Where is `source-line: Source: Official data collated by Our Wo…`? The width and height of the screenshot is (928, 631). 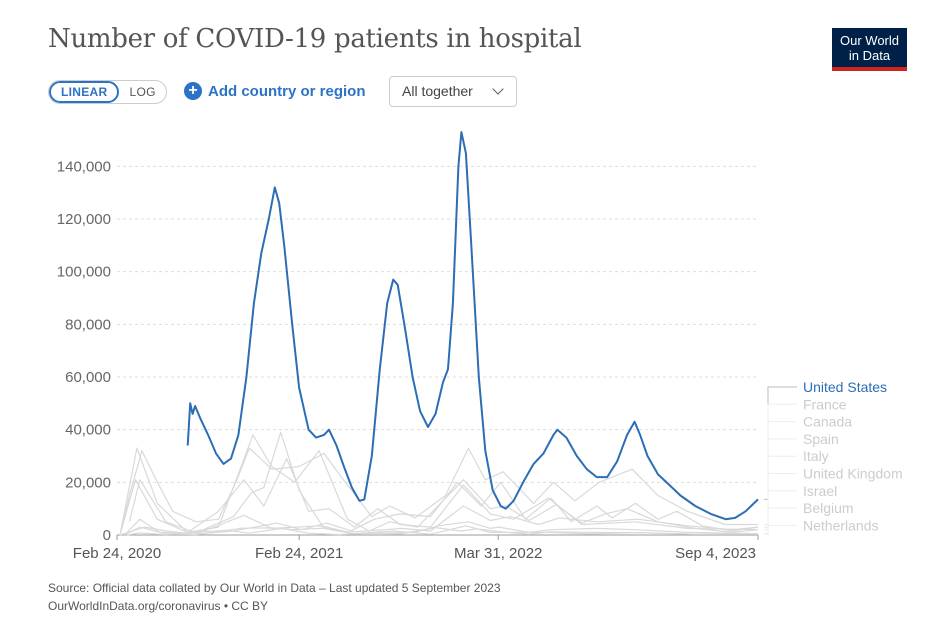
source-line: Source: Official data collated by Our Wo… is located at coordinates (274, 588).